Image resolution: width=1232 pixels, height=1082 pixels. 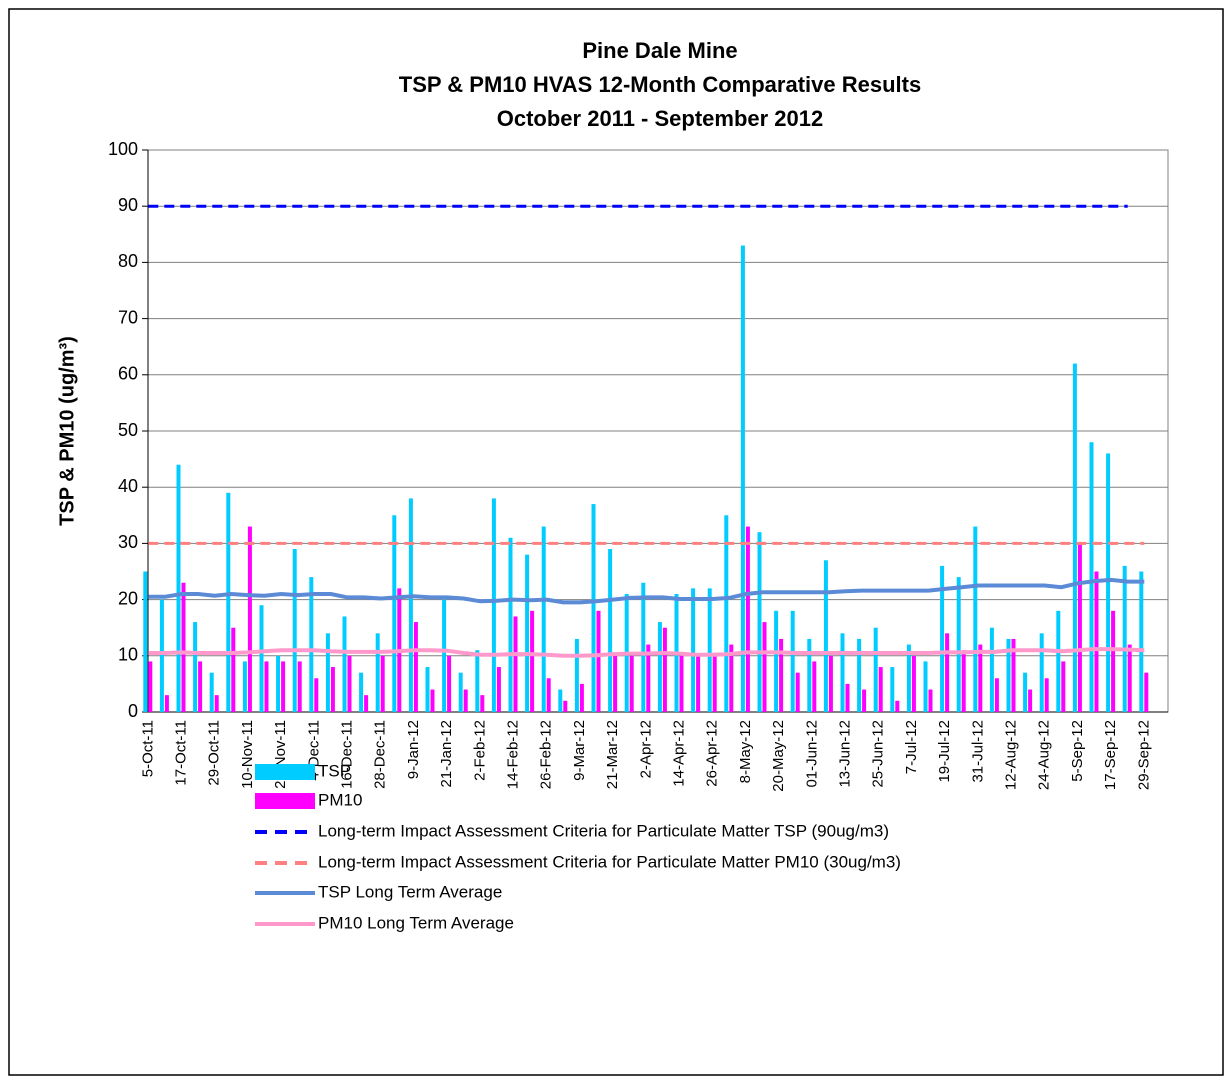 I want to click on x-tick-label: 9-Mar-12, so click(x=579, y=750).